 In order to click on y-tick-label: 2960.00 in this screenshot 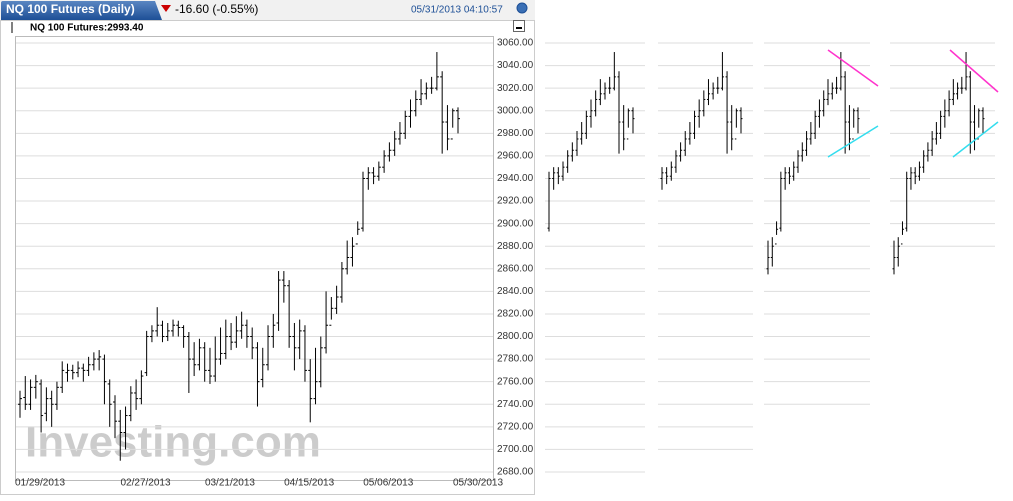, I will do `click(515, 156)`.